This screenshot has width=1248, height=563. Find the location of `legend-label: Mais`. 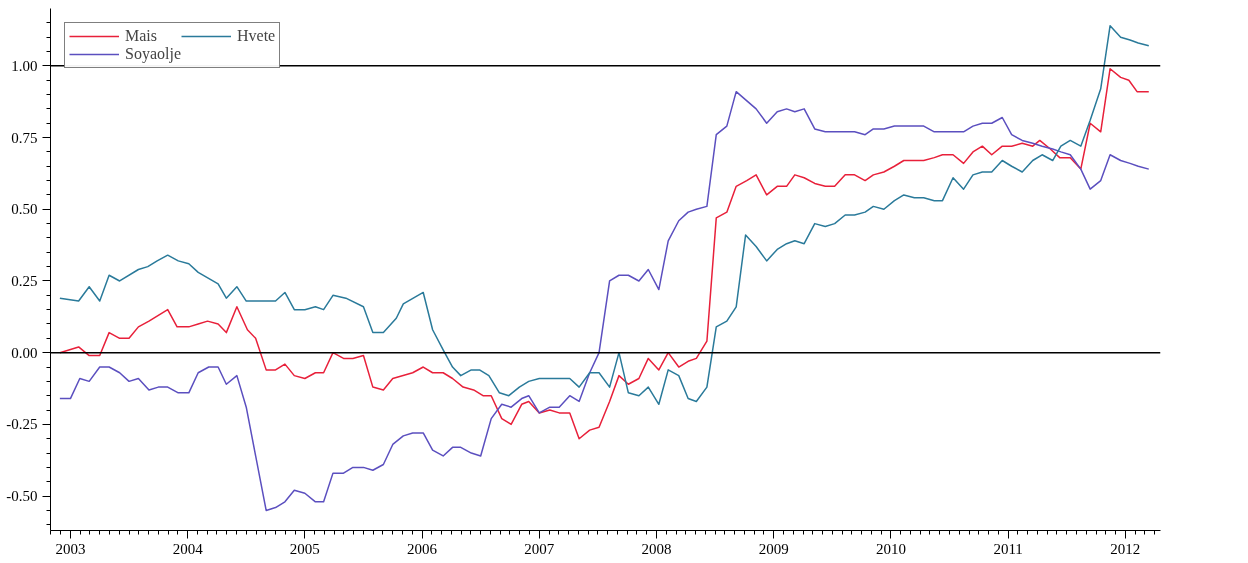

legend-label: Mais is located at coordinates (141, 36).